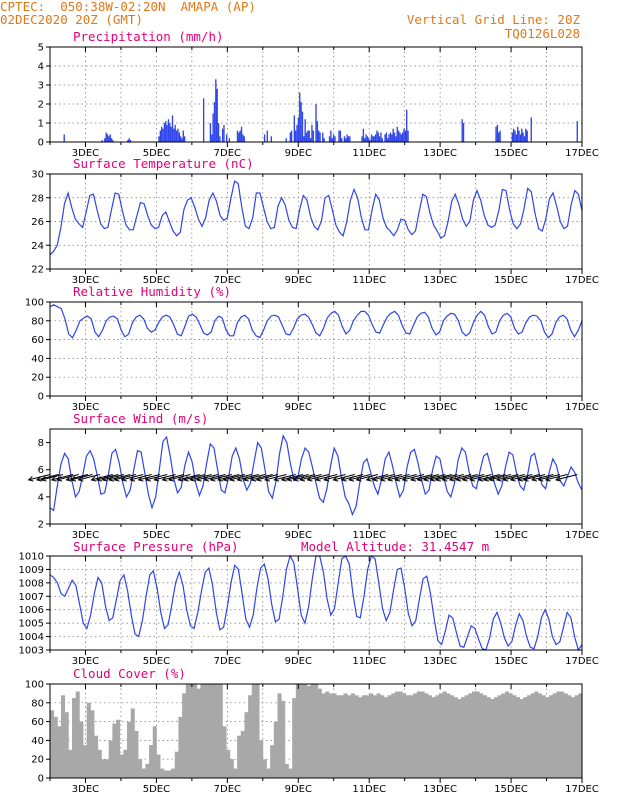  Describe the element at coordinates (37, 198) in the screenshot. I see `y-tick-label: 28` at that location.